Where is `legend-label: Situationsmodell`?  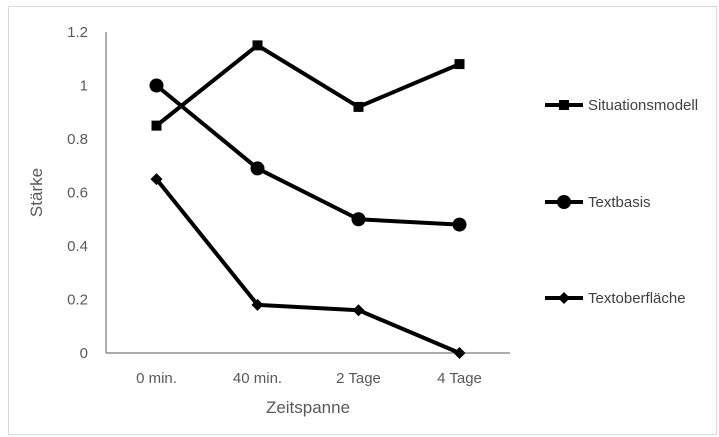
legend-label: Situationsmodell is located at coordinates (643, 105).